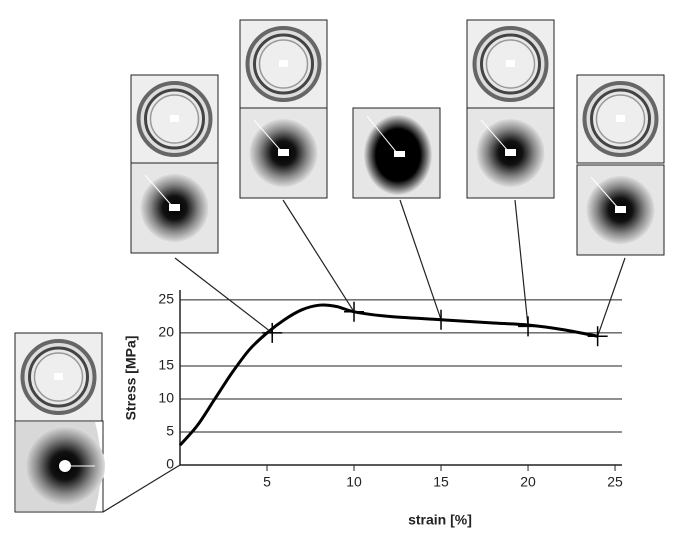 This screenshot has height=539, width=677. I want to click on y-tick-label: 20, so click(166, 332).